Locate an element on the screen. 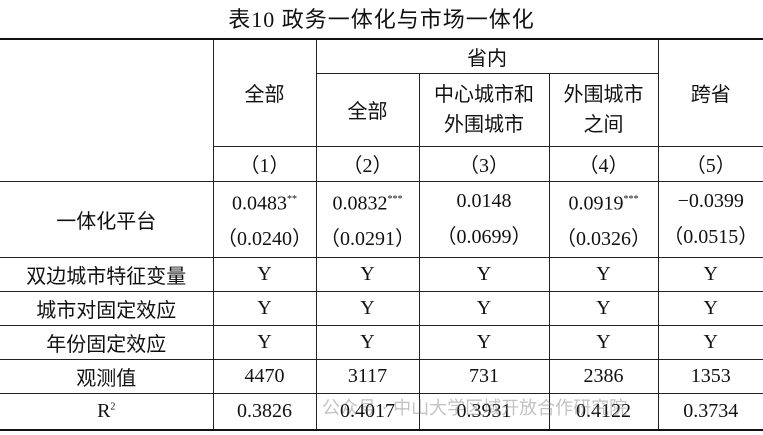 This screenshot has width=763, height=435. estimate: 0.0832*** is located at coordinates (368, 202).